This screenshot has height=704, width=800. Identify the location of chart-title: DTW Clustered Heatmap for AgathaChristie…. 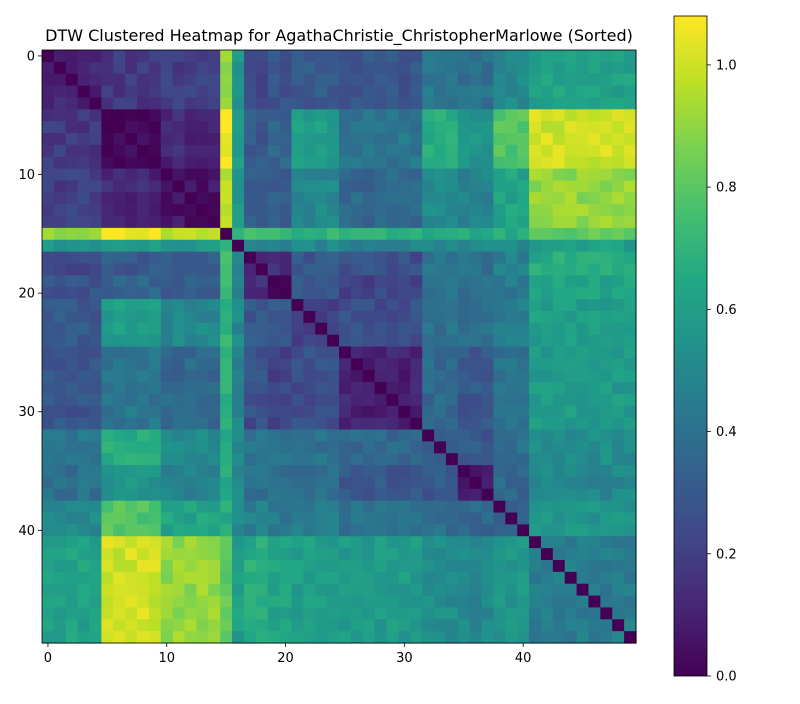
(339, 36).